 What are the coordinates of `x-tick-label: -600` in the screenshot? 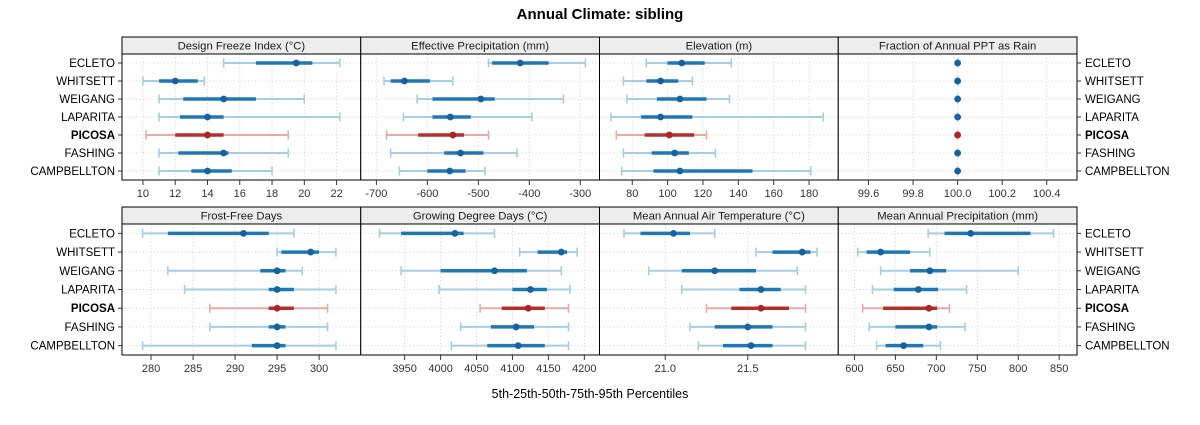 It's located at (427, 194).